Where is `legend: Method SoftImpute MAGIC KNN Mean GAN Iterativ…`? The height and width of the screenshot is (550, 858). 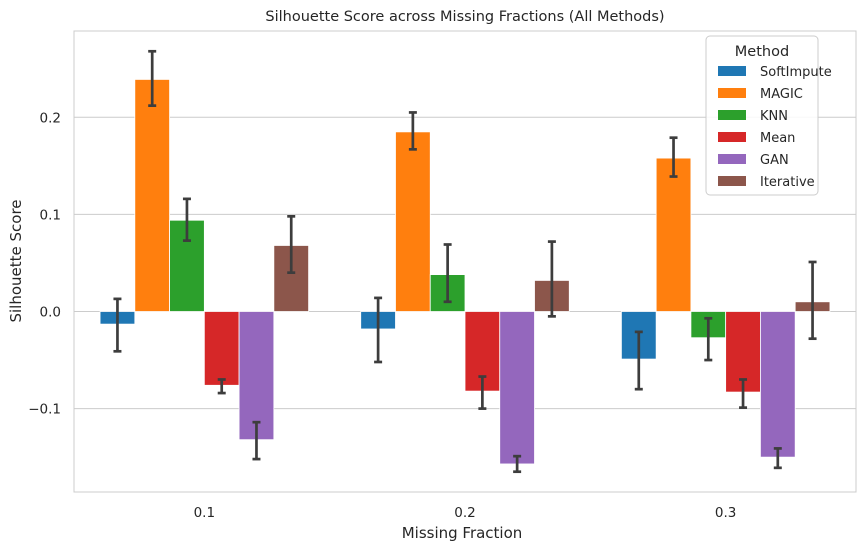 legend: Method SoftImpute MAGIC KNN Mean GAN Iterativ… is located at coordinates (768, 115).